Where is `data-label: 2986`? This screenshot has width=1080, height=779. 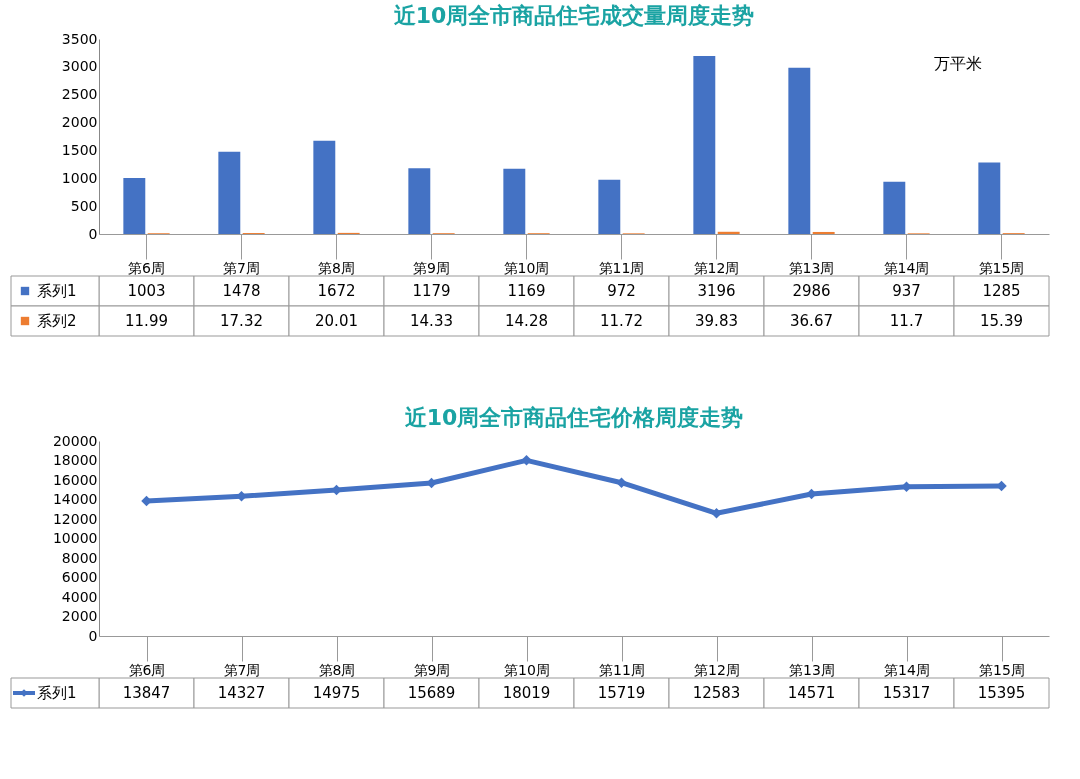 data-label: 2986 is located at coordinates (811, 291).